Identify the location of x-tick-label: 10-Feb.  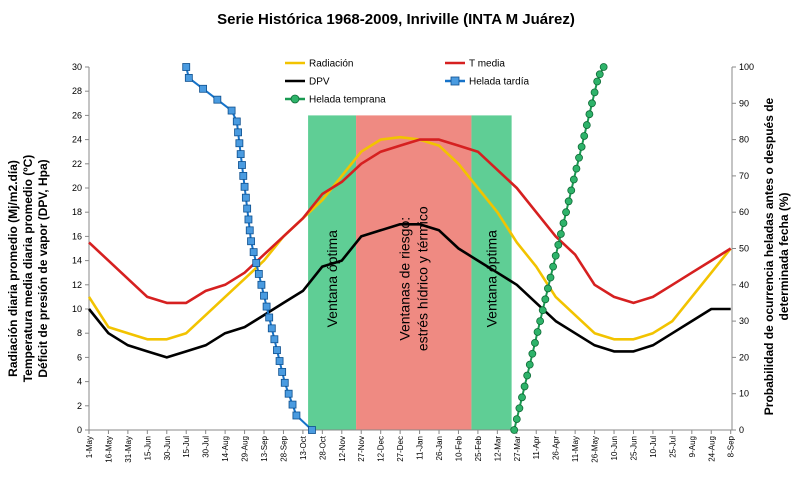
(458, 448).